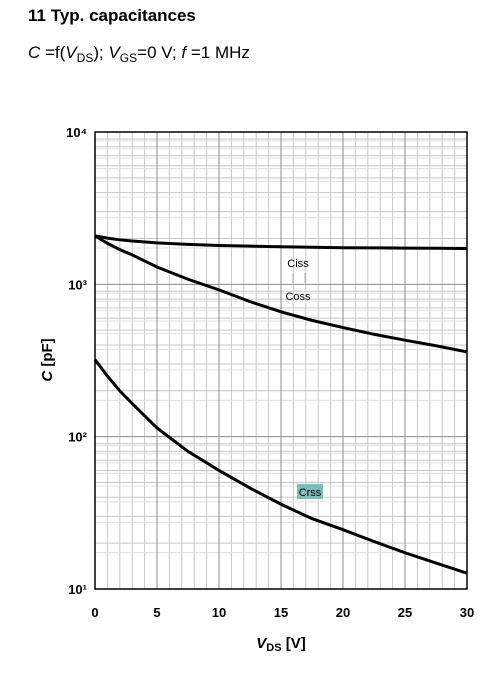  Describe the element at coordinates (112, 15) in the screenshot. I see `chart-title: 11 Typ. capacitances` at that location.